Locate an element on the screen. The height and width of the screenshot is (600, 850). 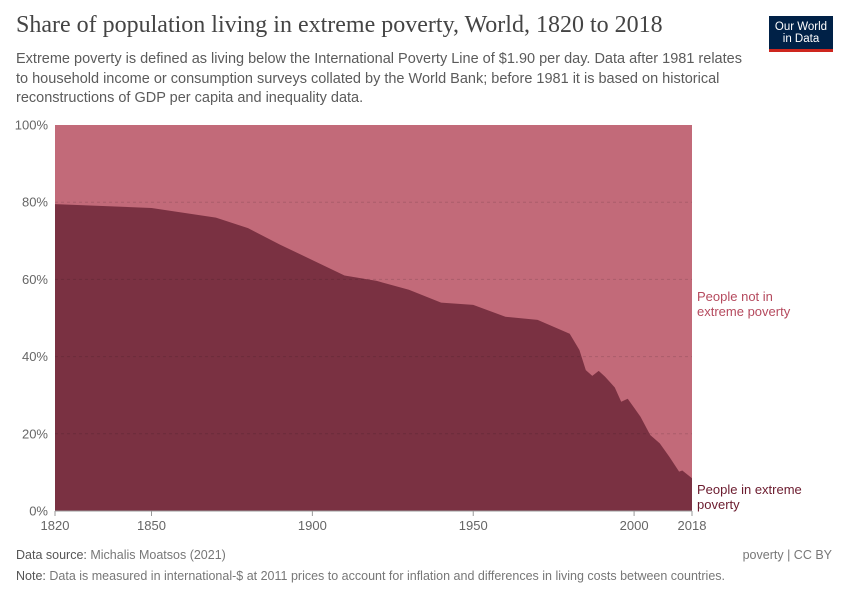
x-tick-label: 1950 is located at coordinates (473, 525).